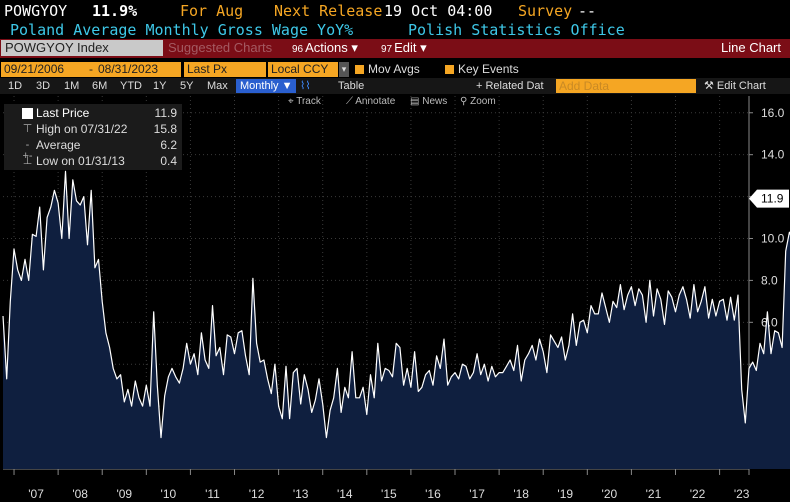 The image size is (790, 502). I want to click on edit-menu: 97 Edit ▾, so click(404, 48).